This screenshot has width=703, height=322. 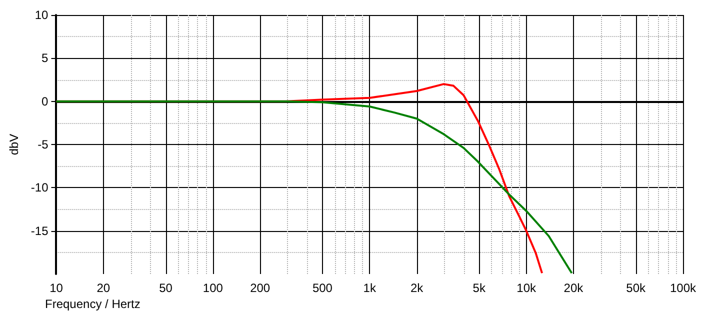 What do you see at coordinates (636, 288) in the screenshot?
I see `x-tick-label: 50k` at bounding box center [636, 288].